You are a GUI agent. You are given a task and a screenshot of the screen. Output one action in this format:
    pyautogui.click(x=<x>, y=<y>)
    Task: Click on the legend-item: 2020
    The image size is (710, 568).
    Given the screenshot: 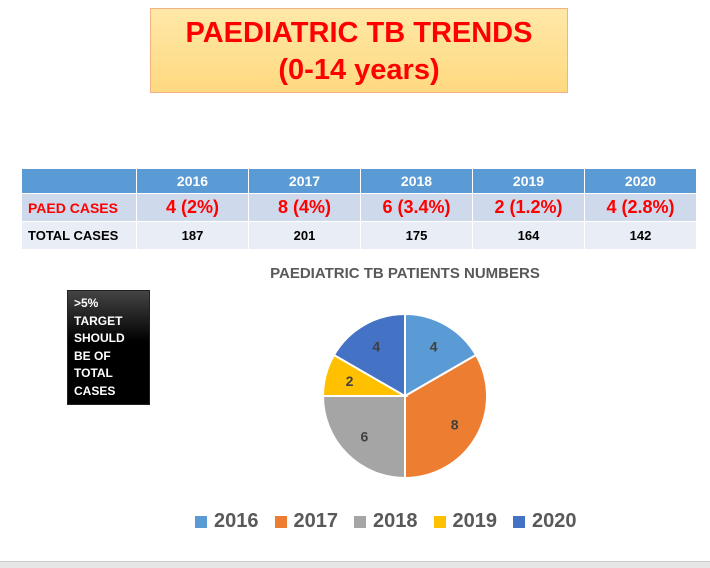 What is the action you would take?
    pyautogui.click(x=545, y=521)
    